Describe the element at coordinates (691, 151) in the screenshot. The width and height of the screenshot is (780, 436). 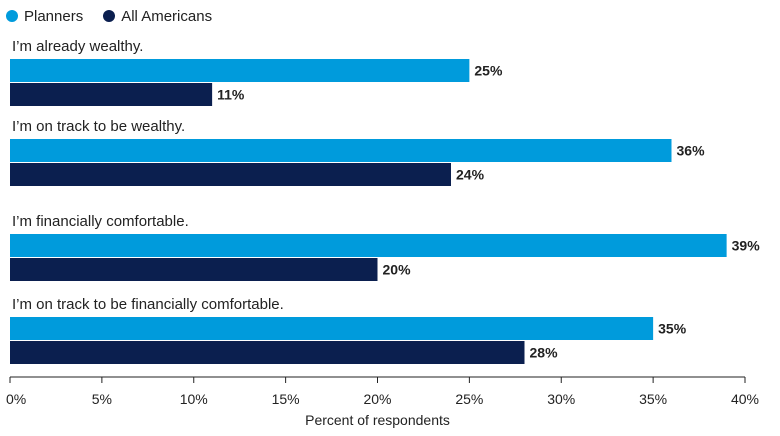
I see `value-label: 36%` at that location.